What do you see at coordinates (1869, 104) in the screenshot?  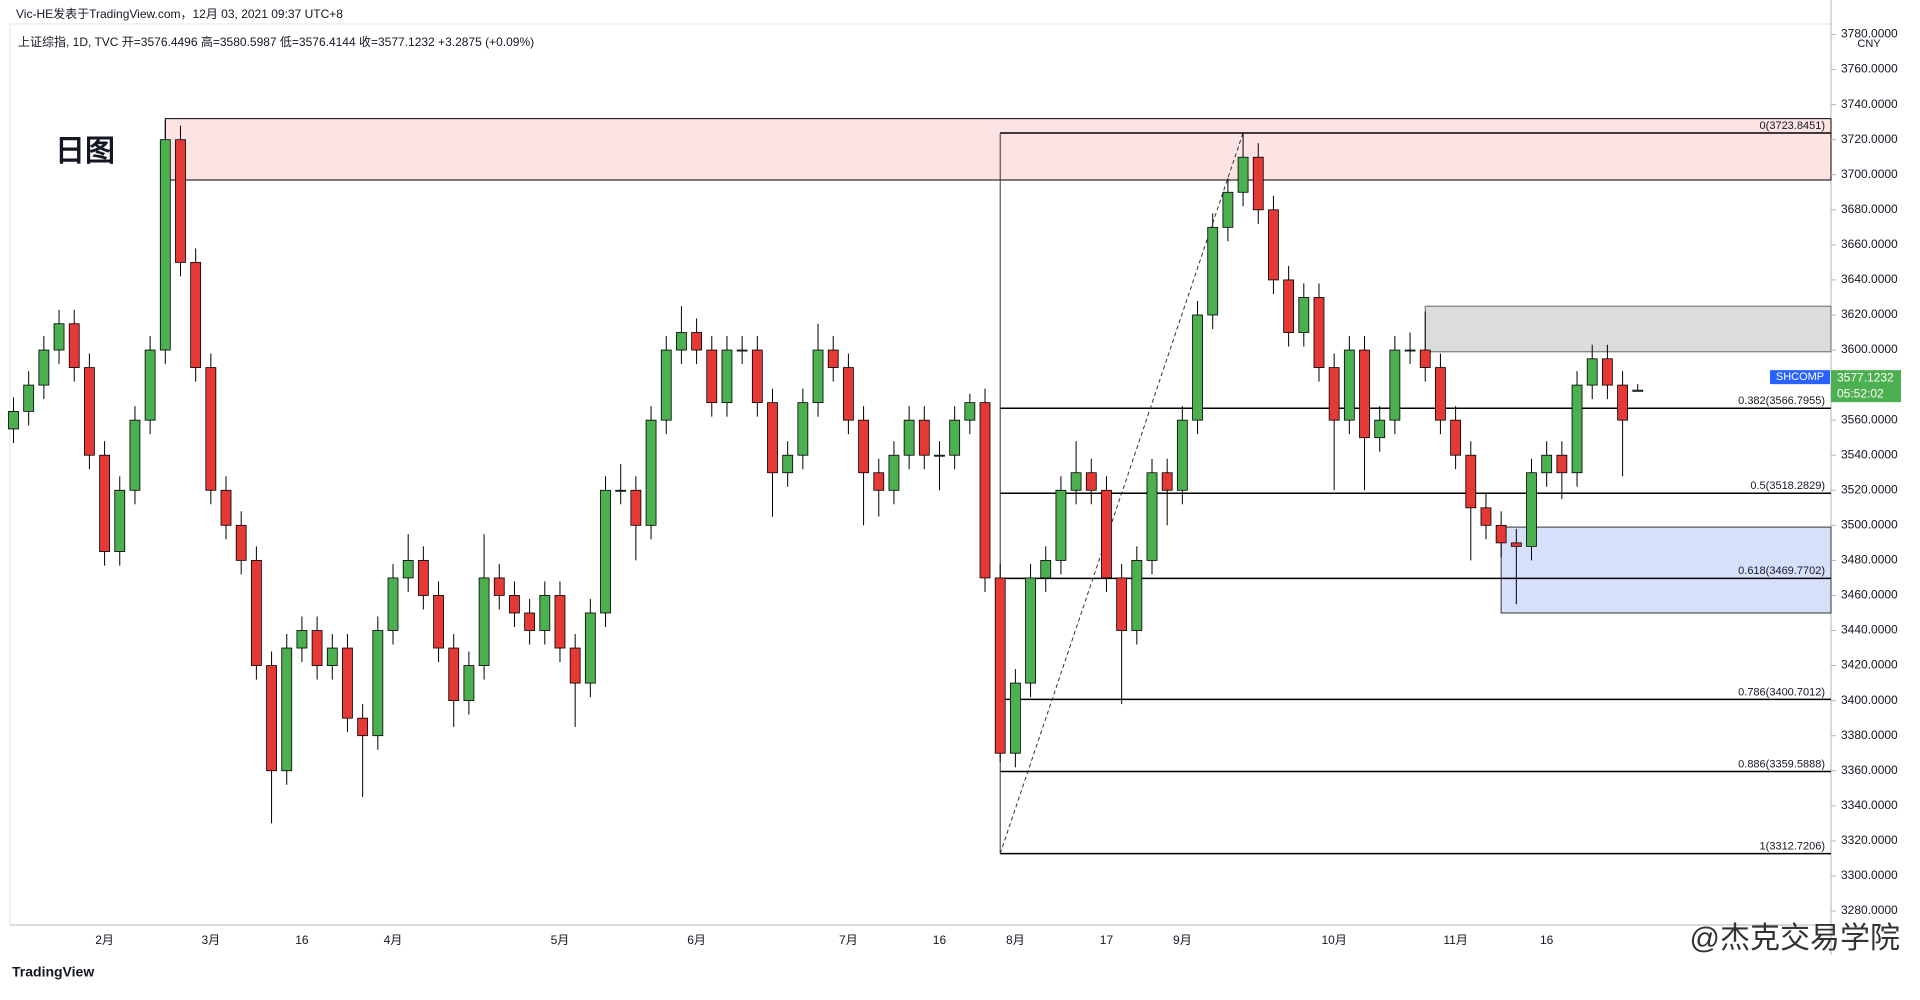 I see `y-tick-label: 3740.0000` at bounding box center [1869, 104].